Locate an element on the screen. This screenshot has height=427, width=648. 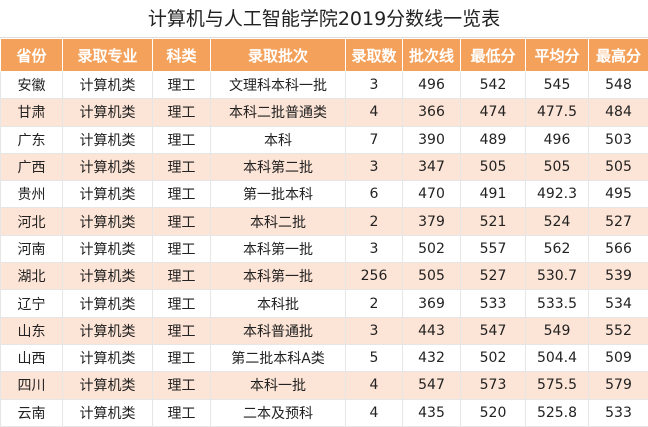
table-cell: 484 is located at coordinates (618, 112).